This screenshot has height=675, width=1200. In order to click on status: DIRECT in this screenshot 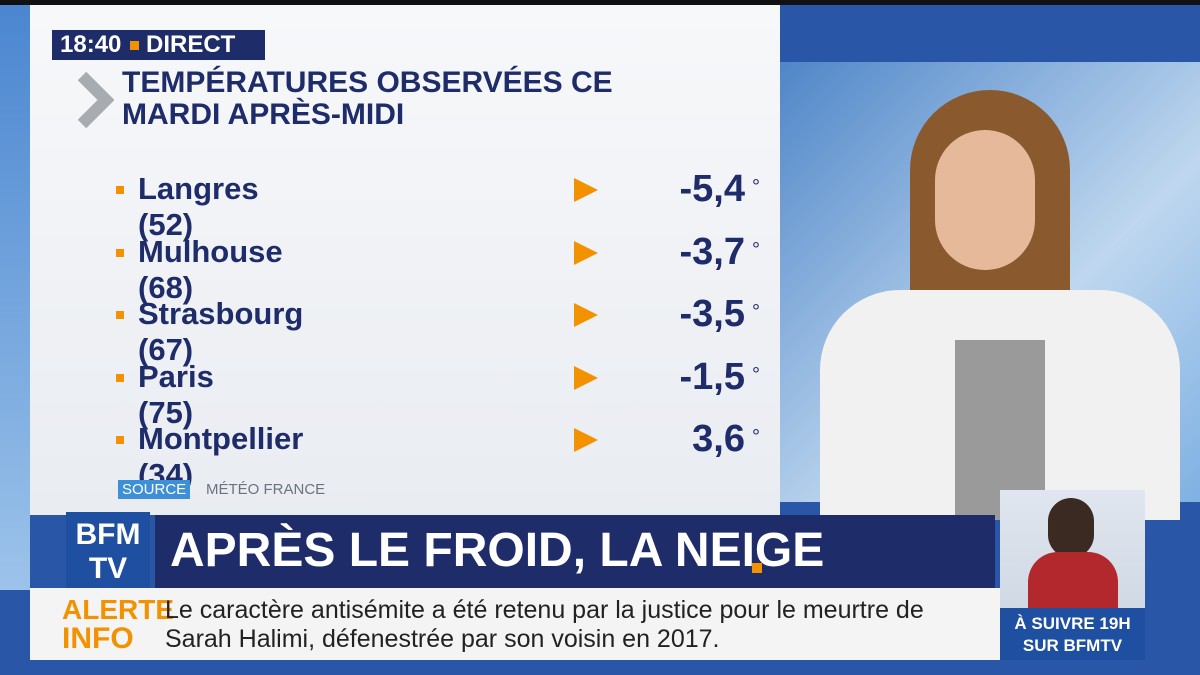, I will do `click(191, 44)`.